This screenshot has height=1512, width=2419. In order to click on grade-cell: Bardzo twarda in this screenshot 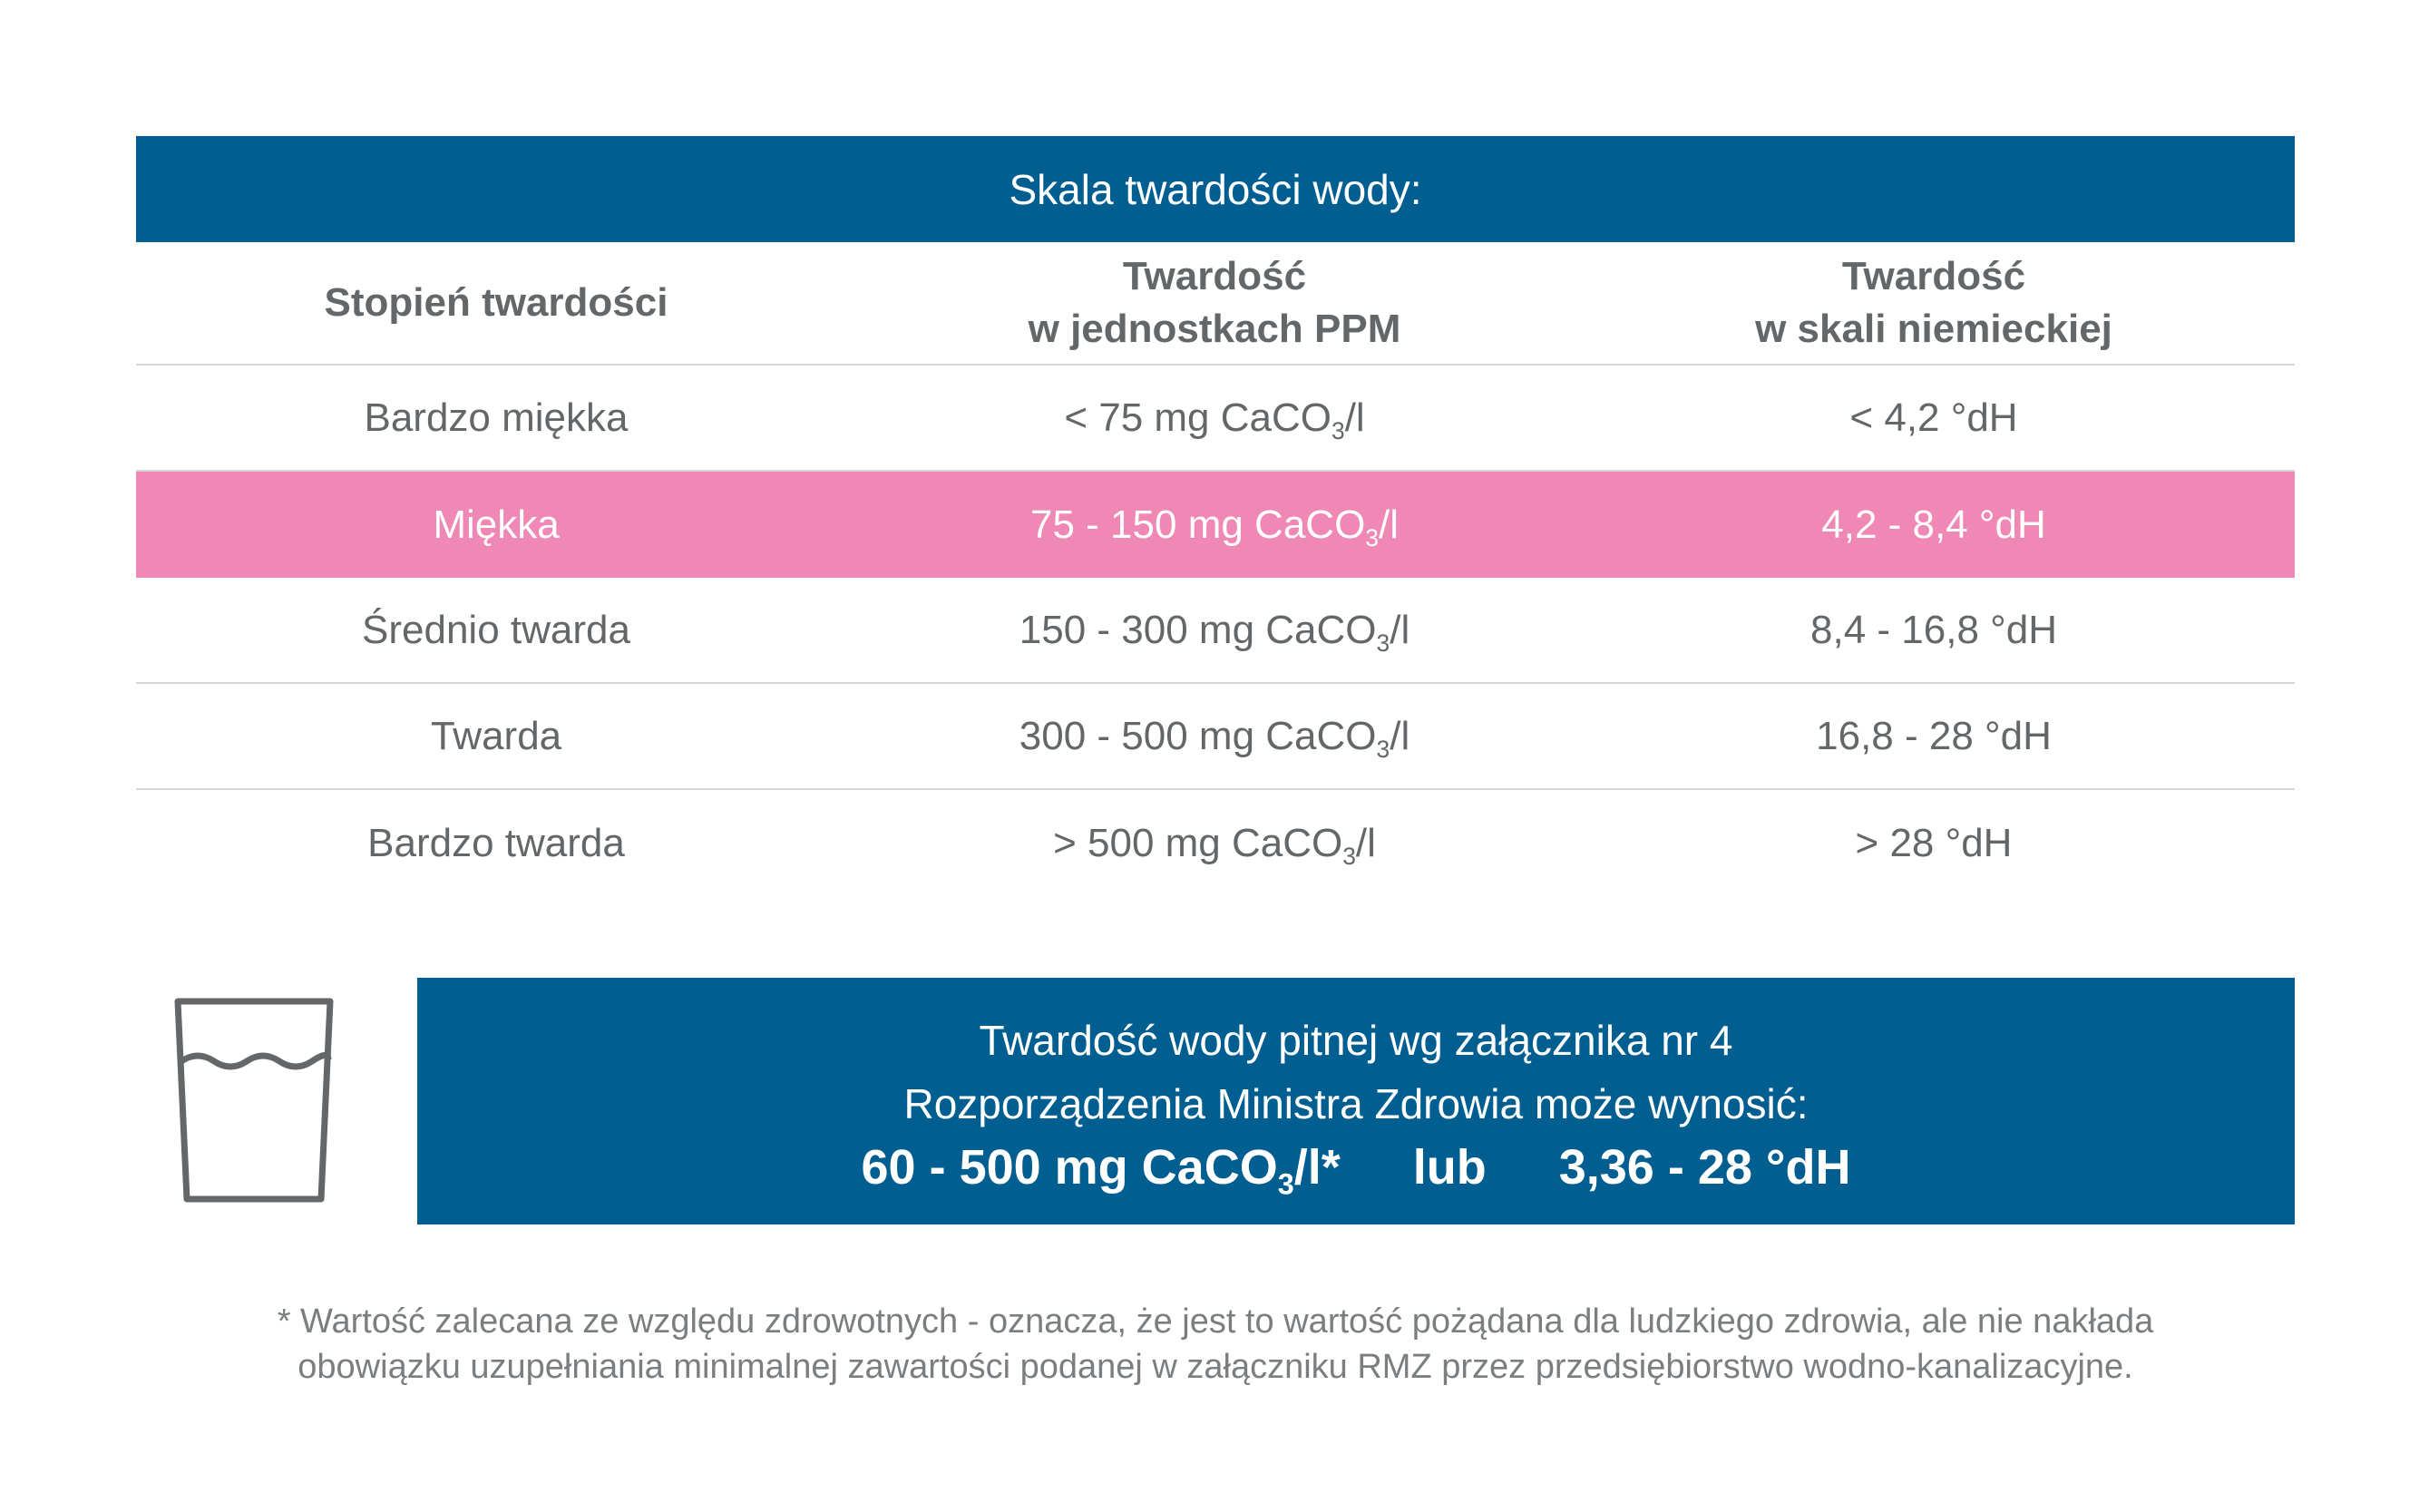, I will do `click(496, 842)`.